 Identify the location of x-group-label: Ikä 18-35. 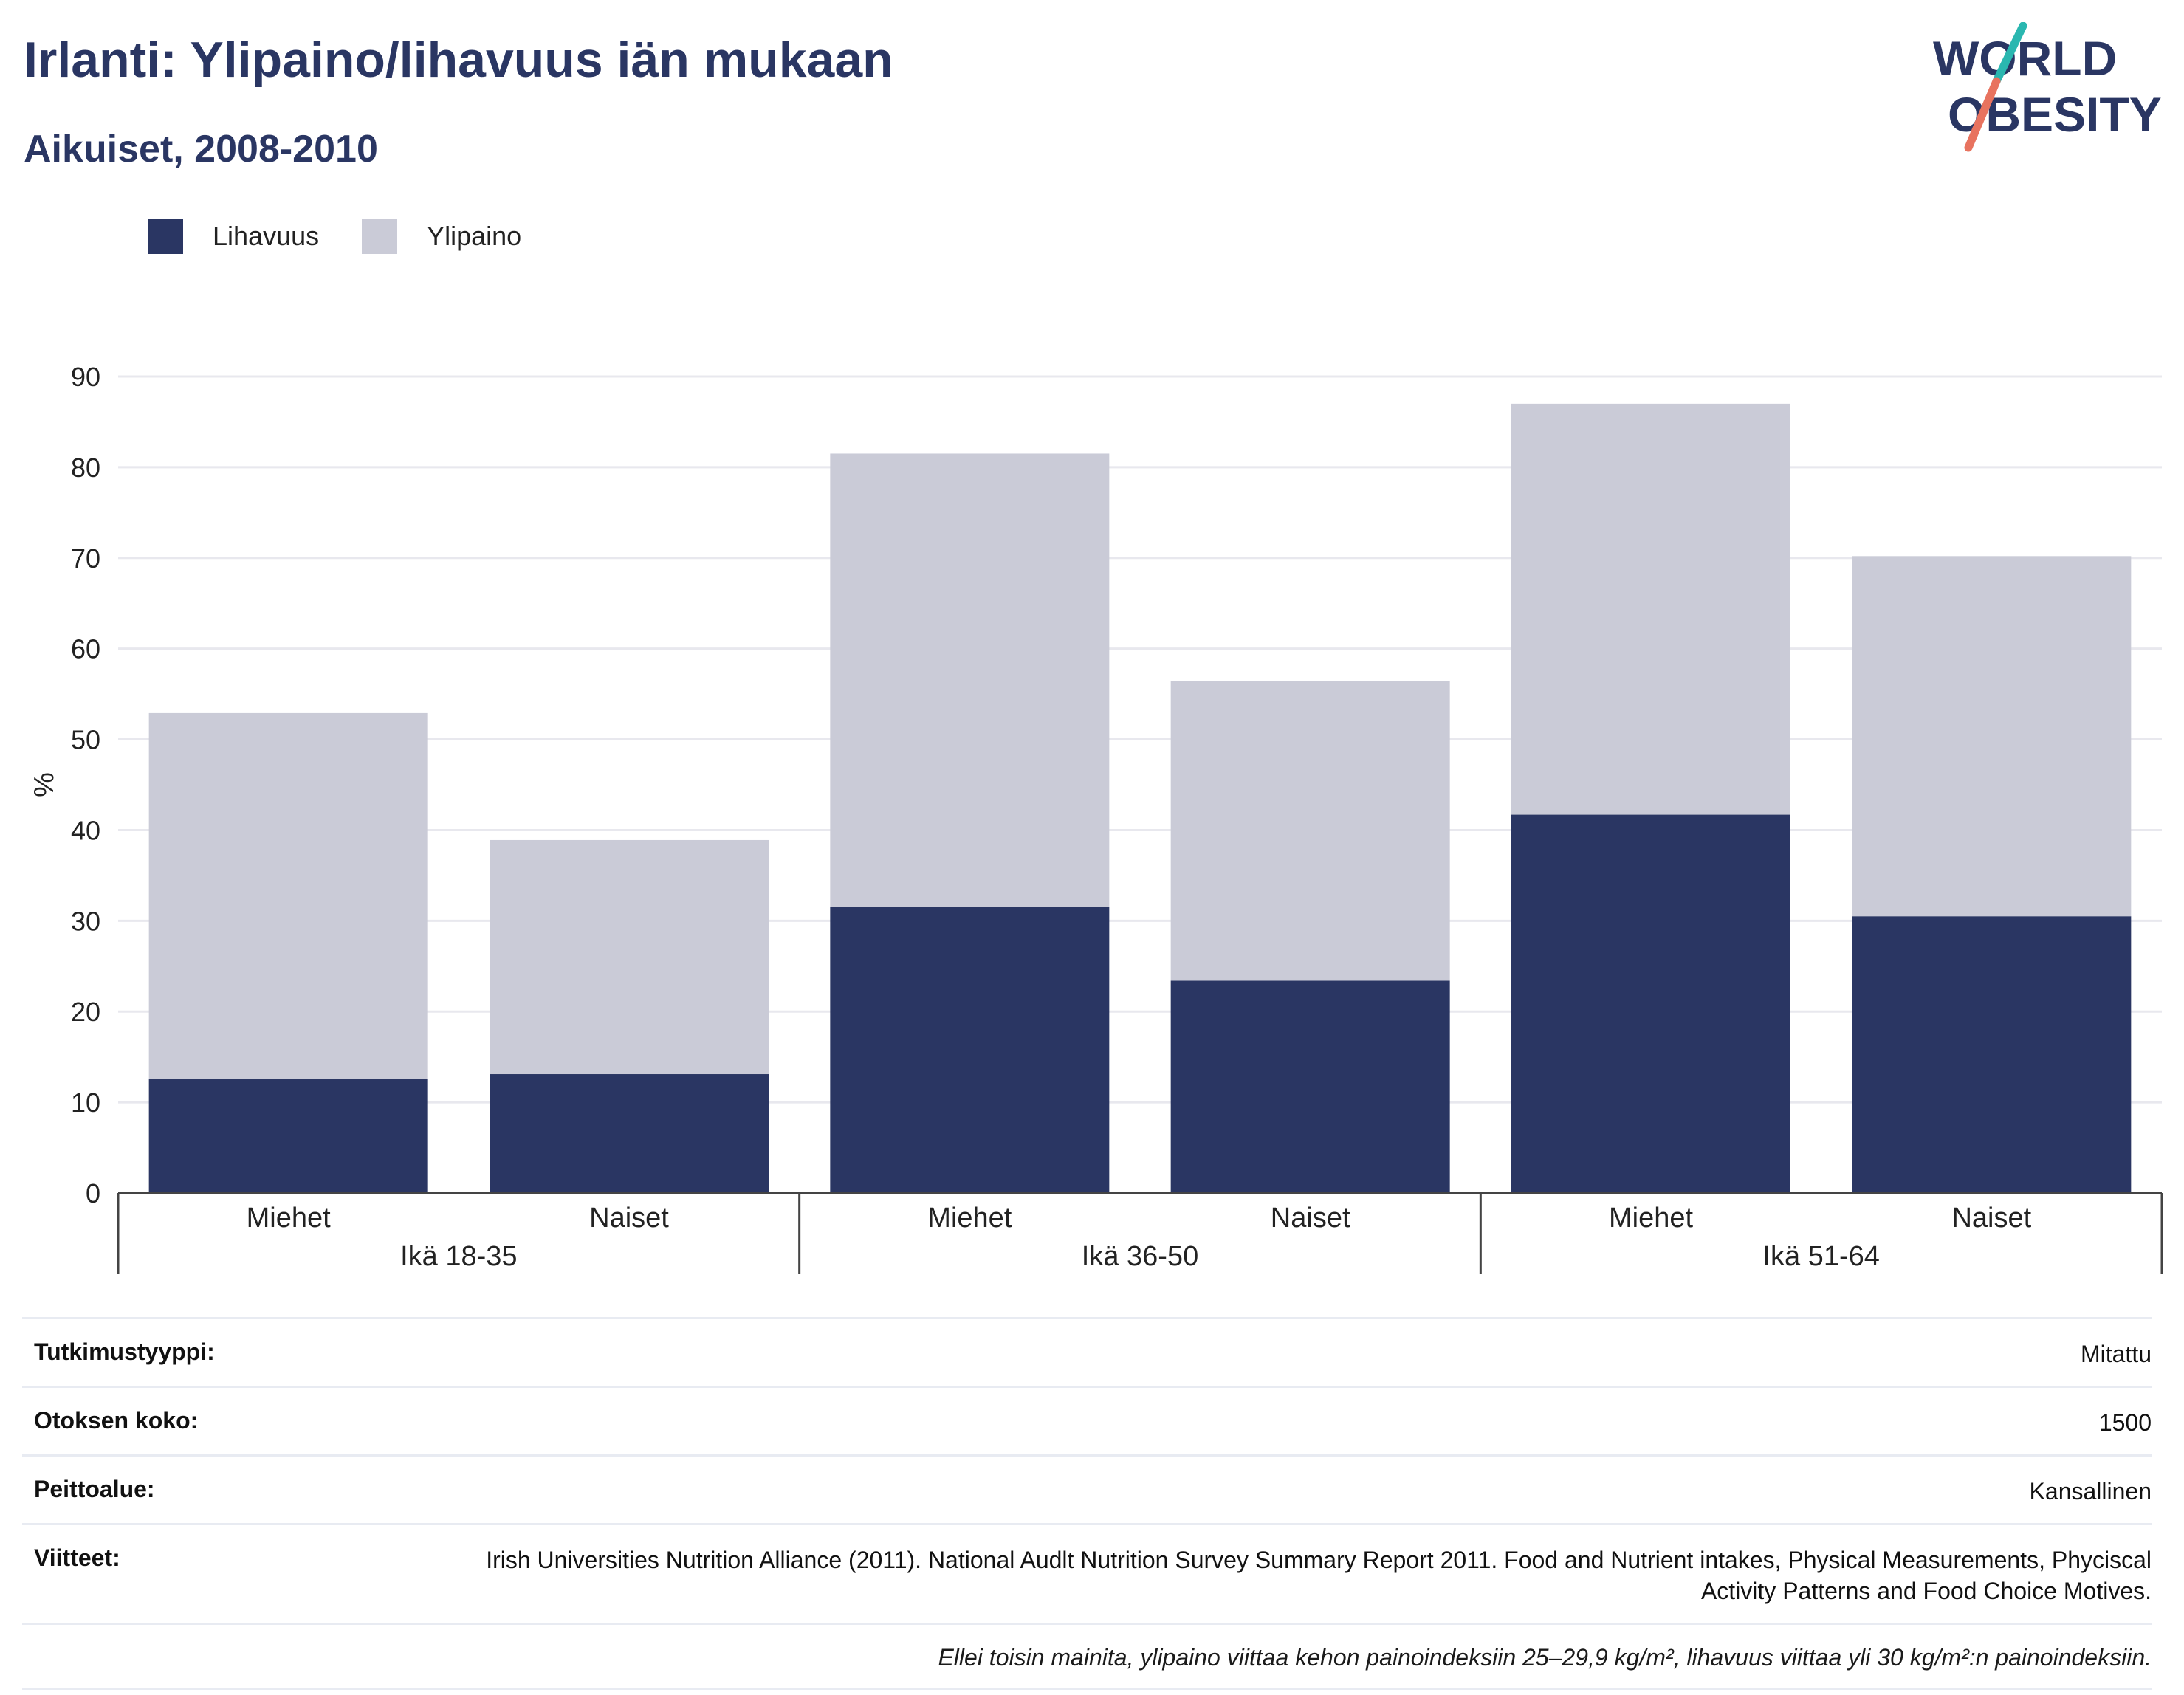
(459, 1256).